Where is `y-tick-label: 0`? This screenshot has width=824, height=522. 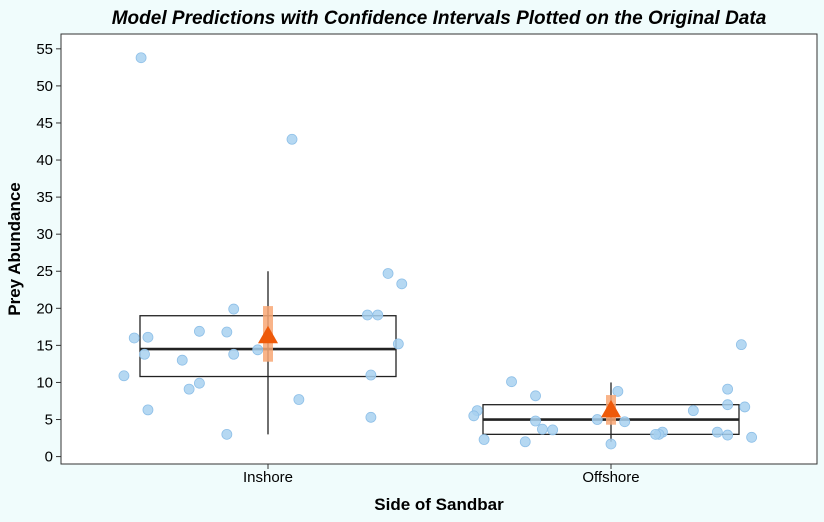
y-tick-label: 0 is located at coordinates (49, 457).